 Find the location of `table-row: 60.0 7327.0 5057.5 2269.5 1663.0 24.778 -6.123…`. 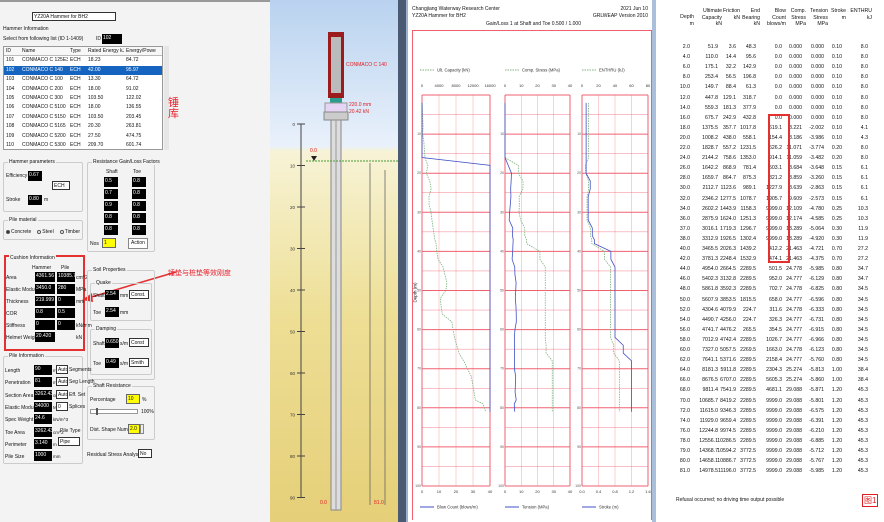

table-row: 60.0 7327.0 5057.5 2269.5 1663.0 24.778 -6.123… is located at coordinates (770, 351).